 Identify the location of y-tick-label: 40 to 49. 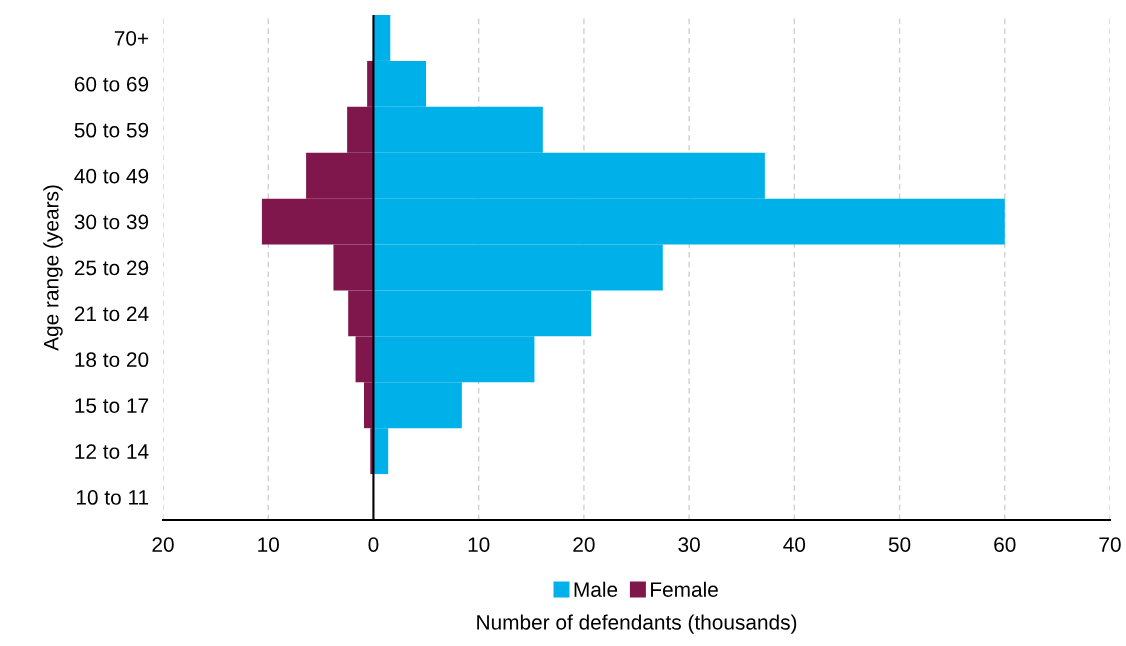
(111, 176).